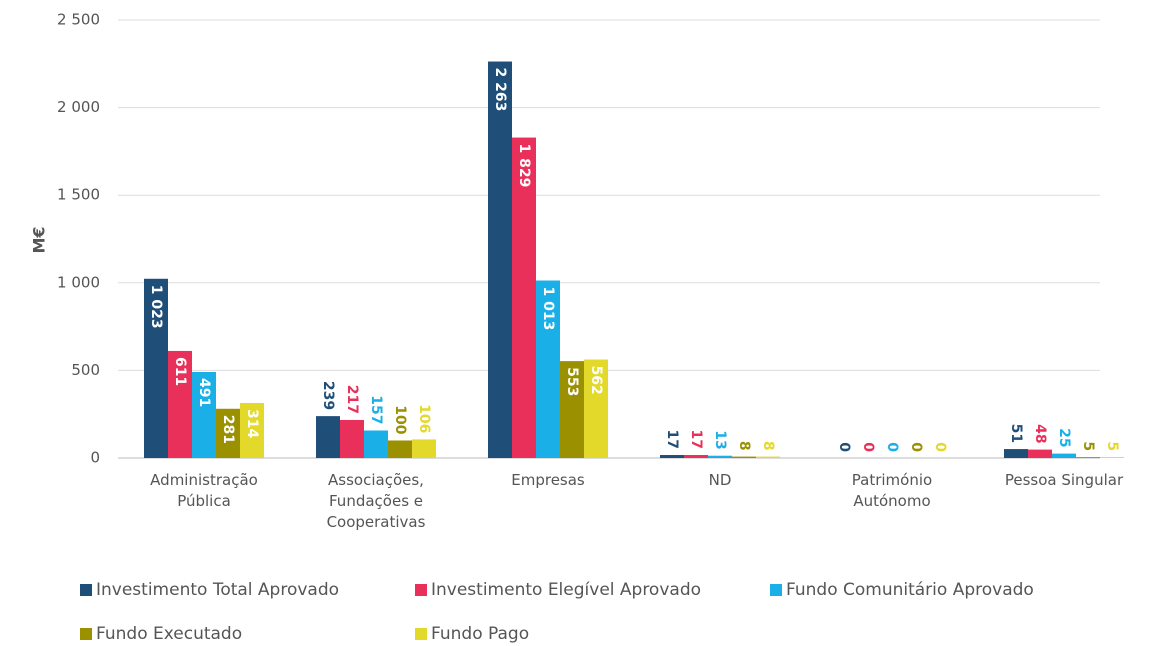 This screenshot has height=646, width=1158. Describe the element at coordinates (720, 439) in the screenshot. I see `value-label: 13` at that location.